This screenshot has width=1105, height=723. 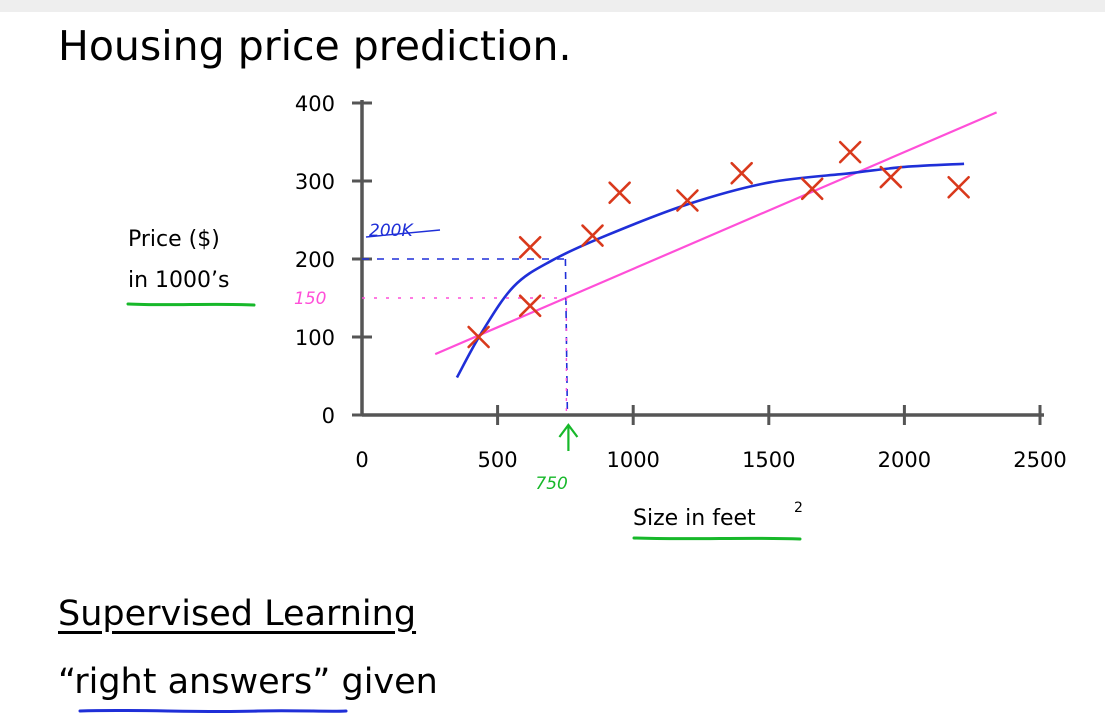 I want to click on x-axis-label: Size in feet, so click(x=694, y=518).